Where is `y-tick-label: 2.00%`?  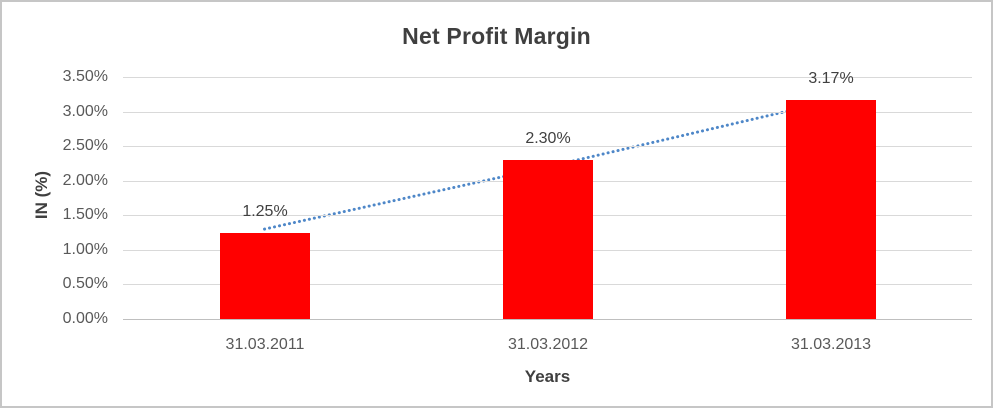
y-tick-label: 2.00% is located at coordinates (85, 180).